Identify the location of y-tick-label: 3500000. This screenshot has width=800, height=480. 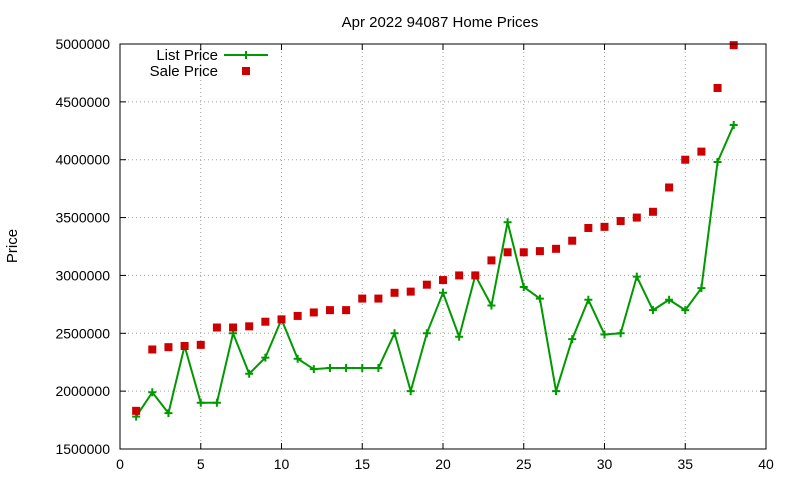
(82, 218).